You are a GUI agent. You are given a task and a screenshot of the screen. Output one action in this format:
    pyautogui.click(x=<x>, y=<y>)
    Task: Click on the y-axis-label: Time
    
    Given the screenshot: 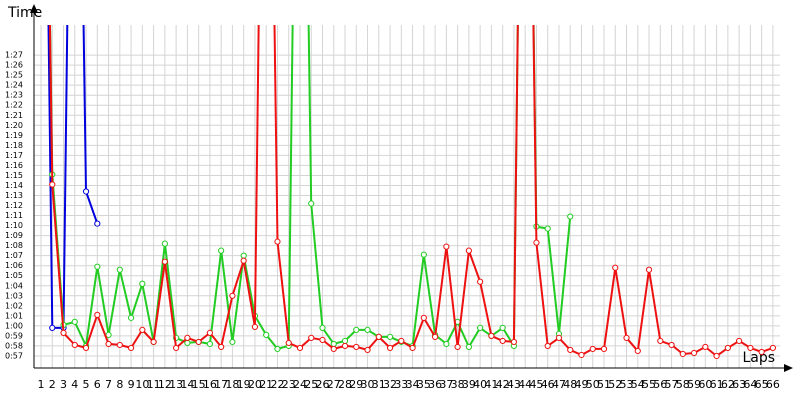 What is the action you would take?
    pyautogui.click(x=24, y=13)
    